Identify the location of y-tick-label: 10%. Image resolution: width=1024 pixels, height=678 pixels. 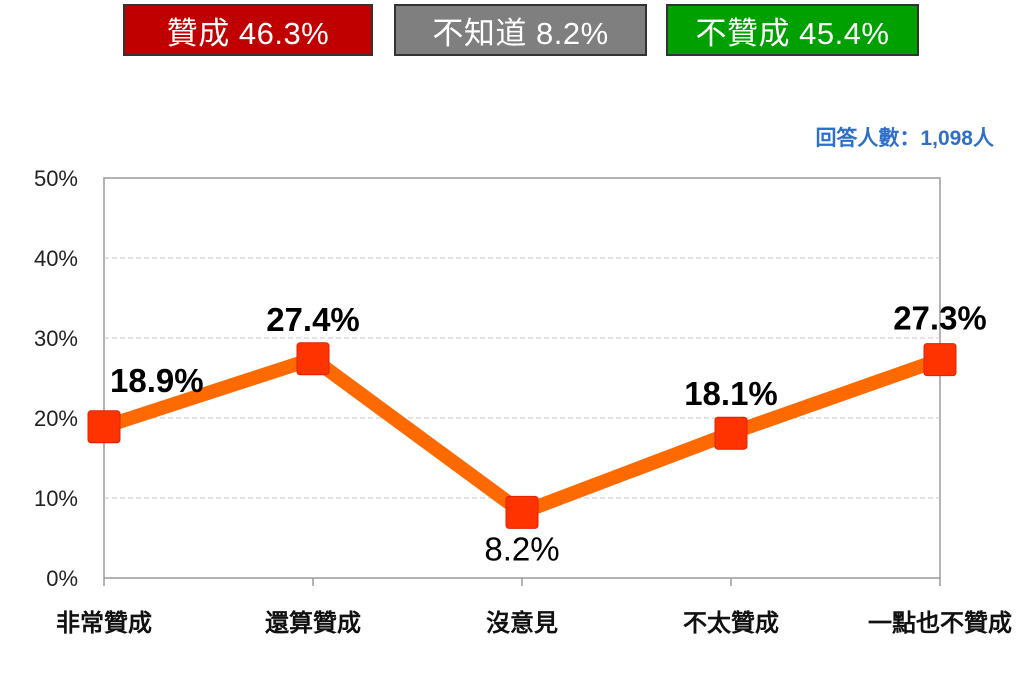
(56, 498).